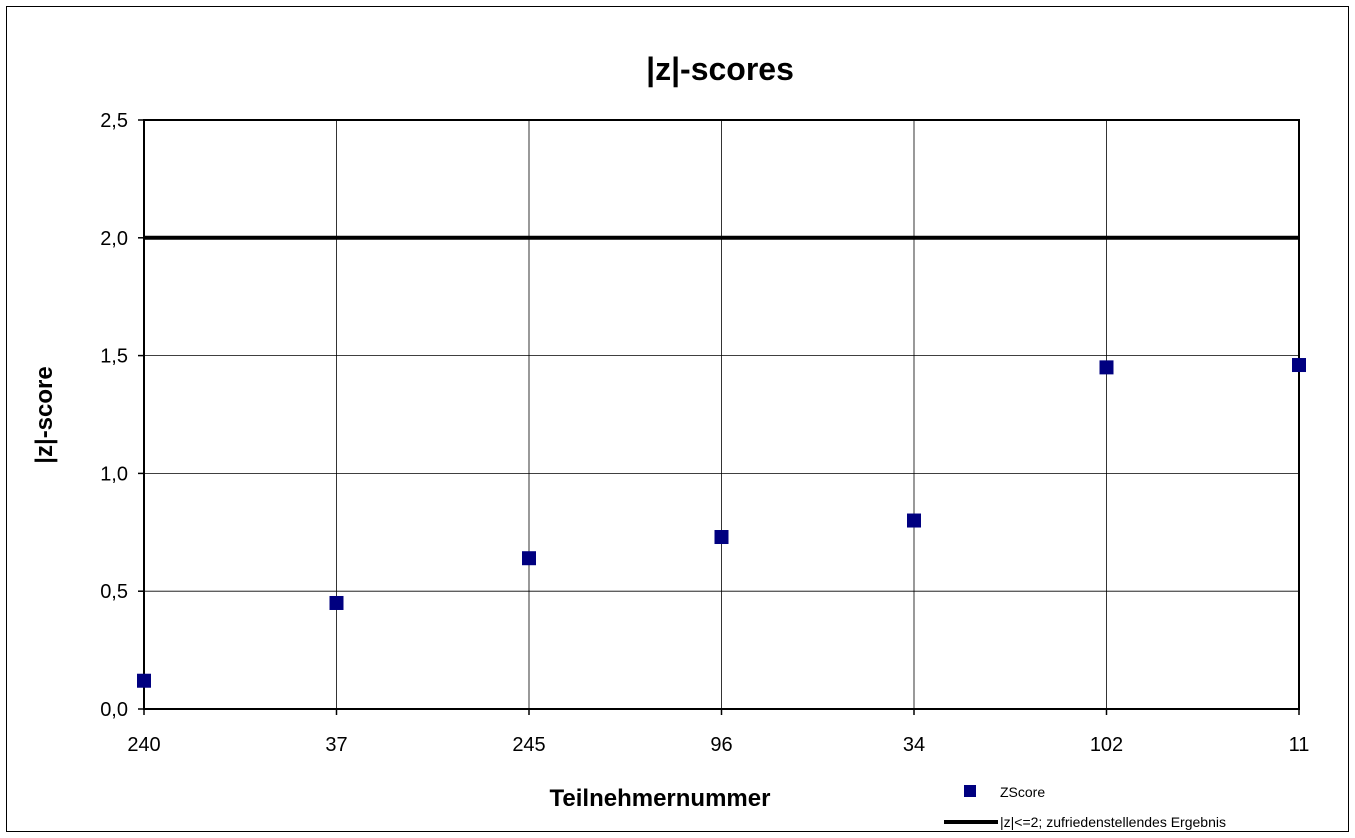  I want to click on x-axis-title: Teilnehmernummer, so click(660, 798).